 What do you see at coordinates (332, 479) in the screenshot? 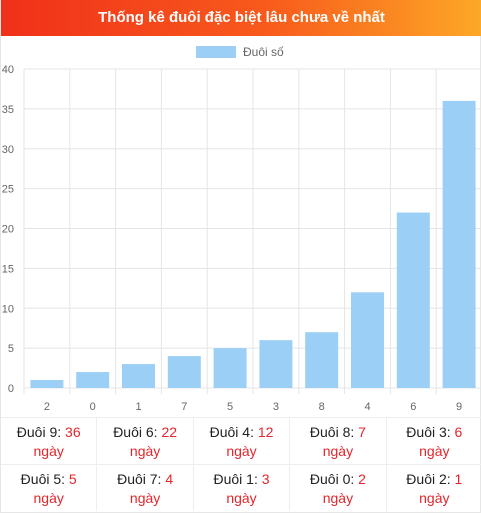
I see `stat-label: Đuôi 0:` at bounding box center [332, 479].